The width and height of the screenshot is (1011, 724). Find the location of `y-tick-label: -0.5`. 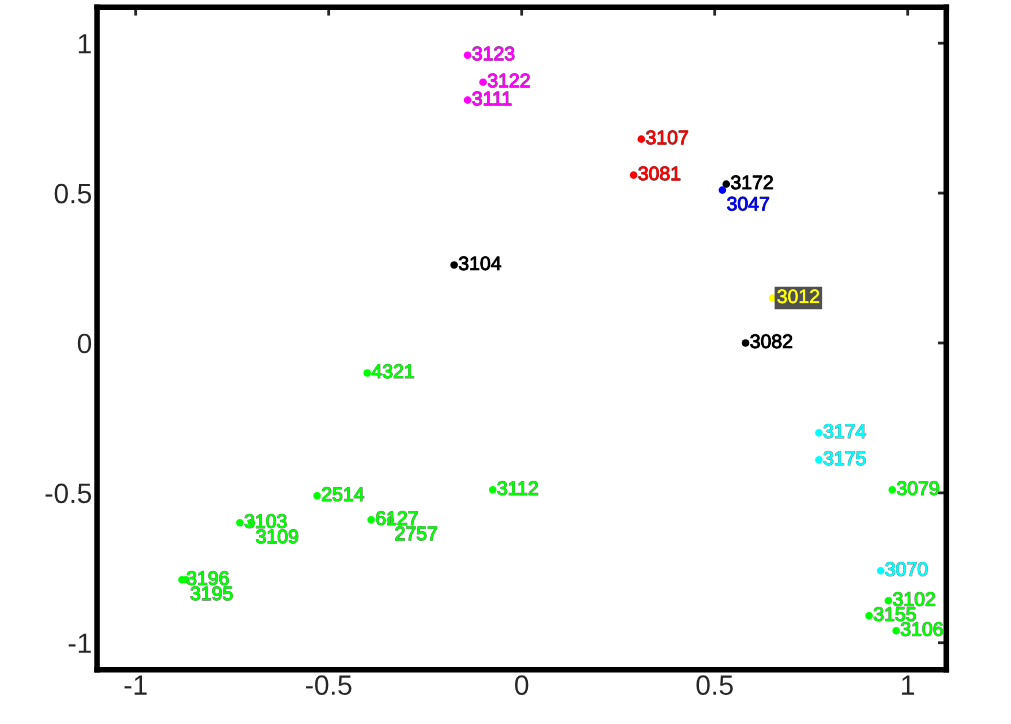

y-tick-label: -0.5 is located at coordinates (68, 493).